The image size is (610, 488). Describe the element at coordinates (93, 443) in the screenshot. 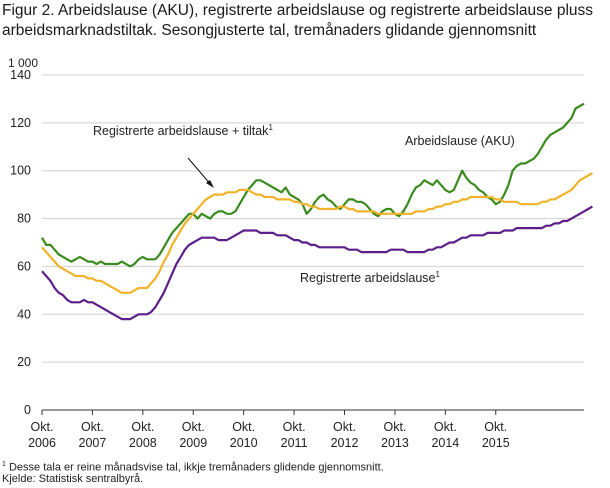

I see `x-tick-year: 2007` at that location.